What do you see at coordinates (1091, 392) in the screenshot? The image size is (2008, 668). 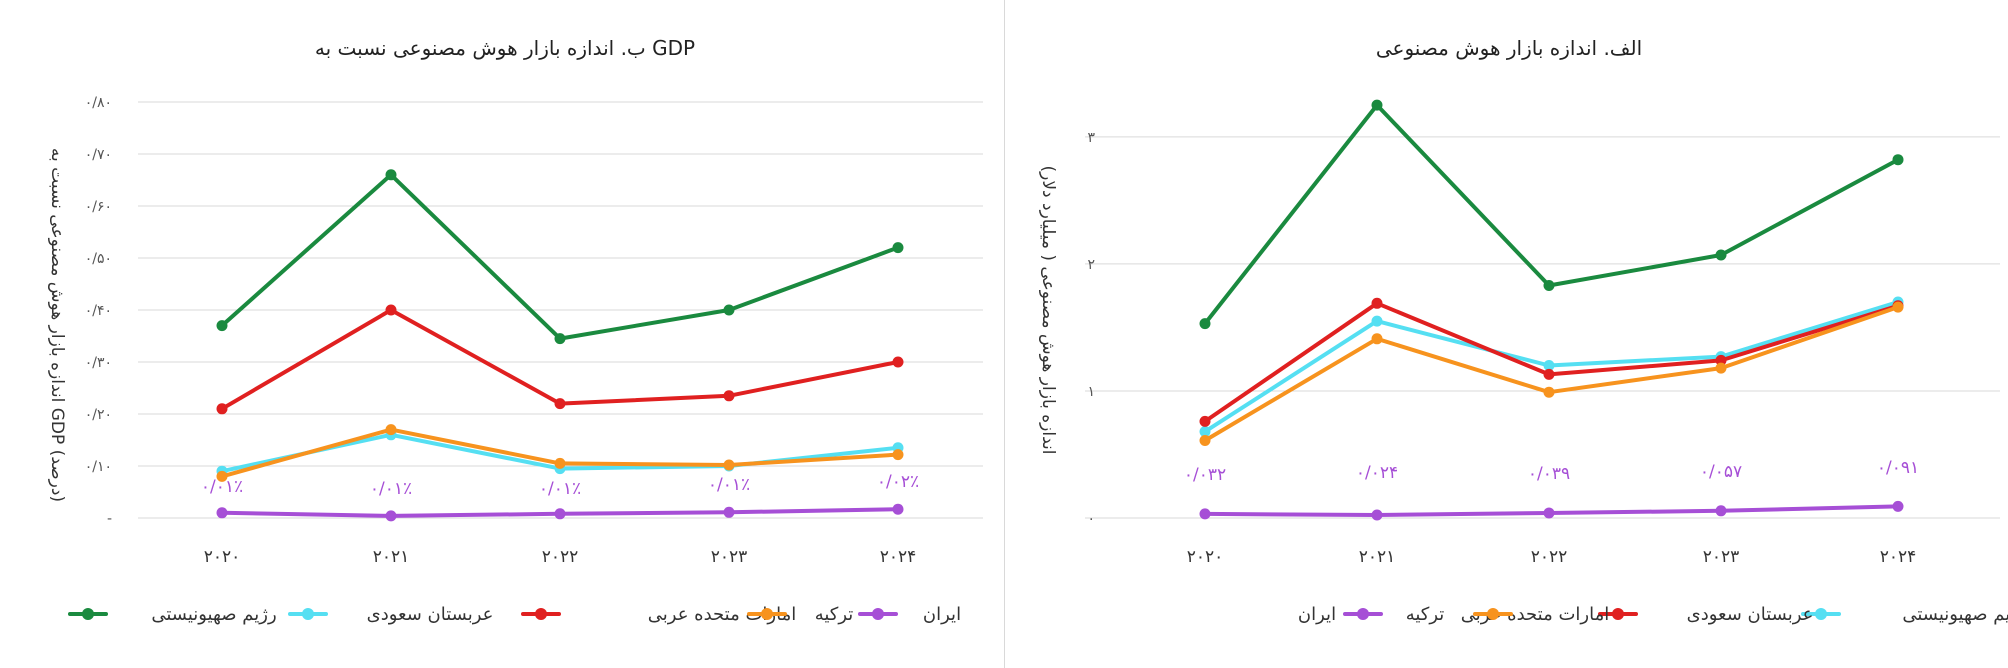 I see `y-tick-label: ۱` at bounding box center [1091, 392].